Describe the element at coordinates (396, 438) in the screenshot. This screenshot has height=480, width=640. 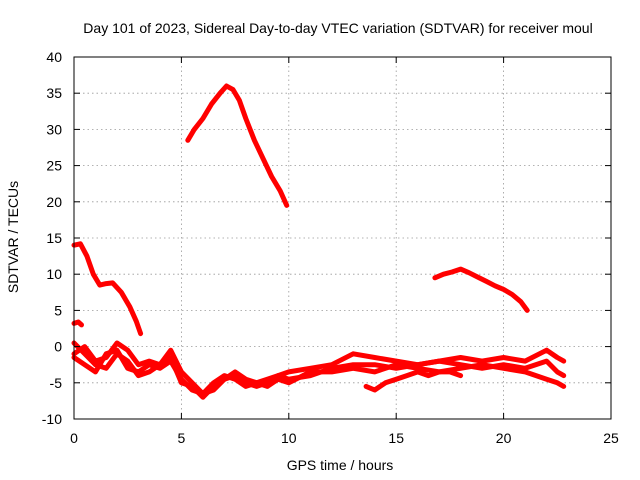
I see `x-tick-label: 15` at that location.